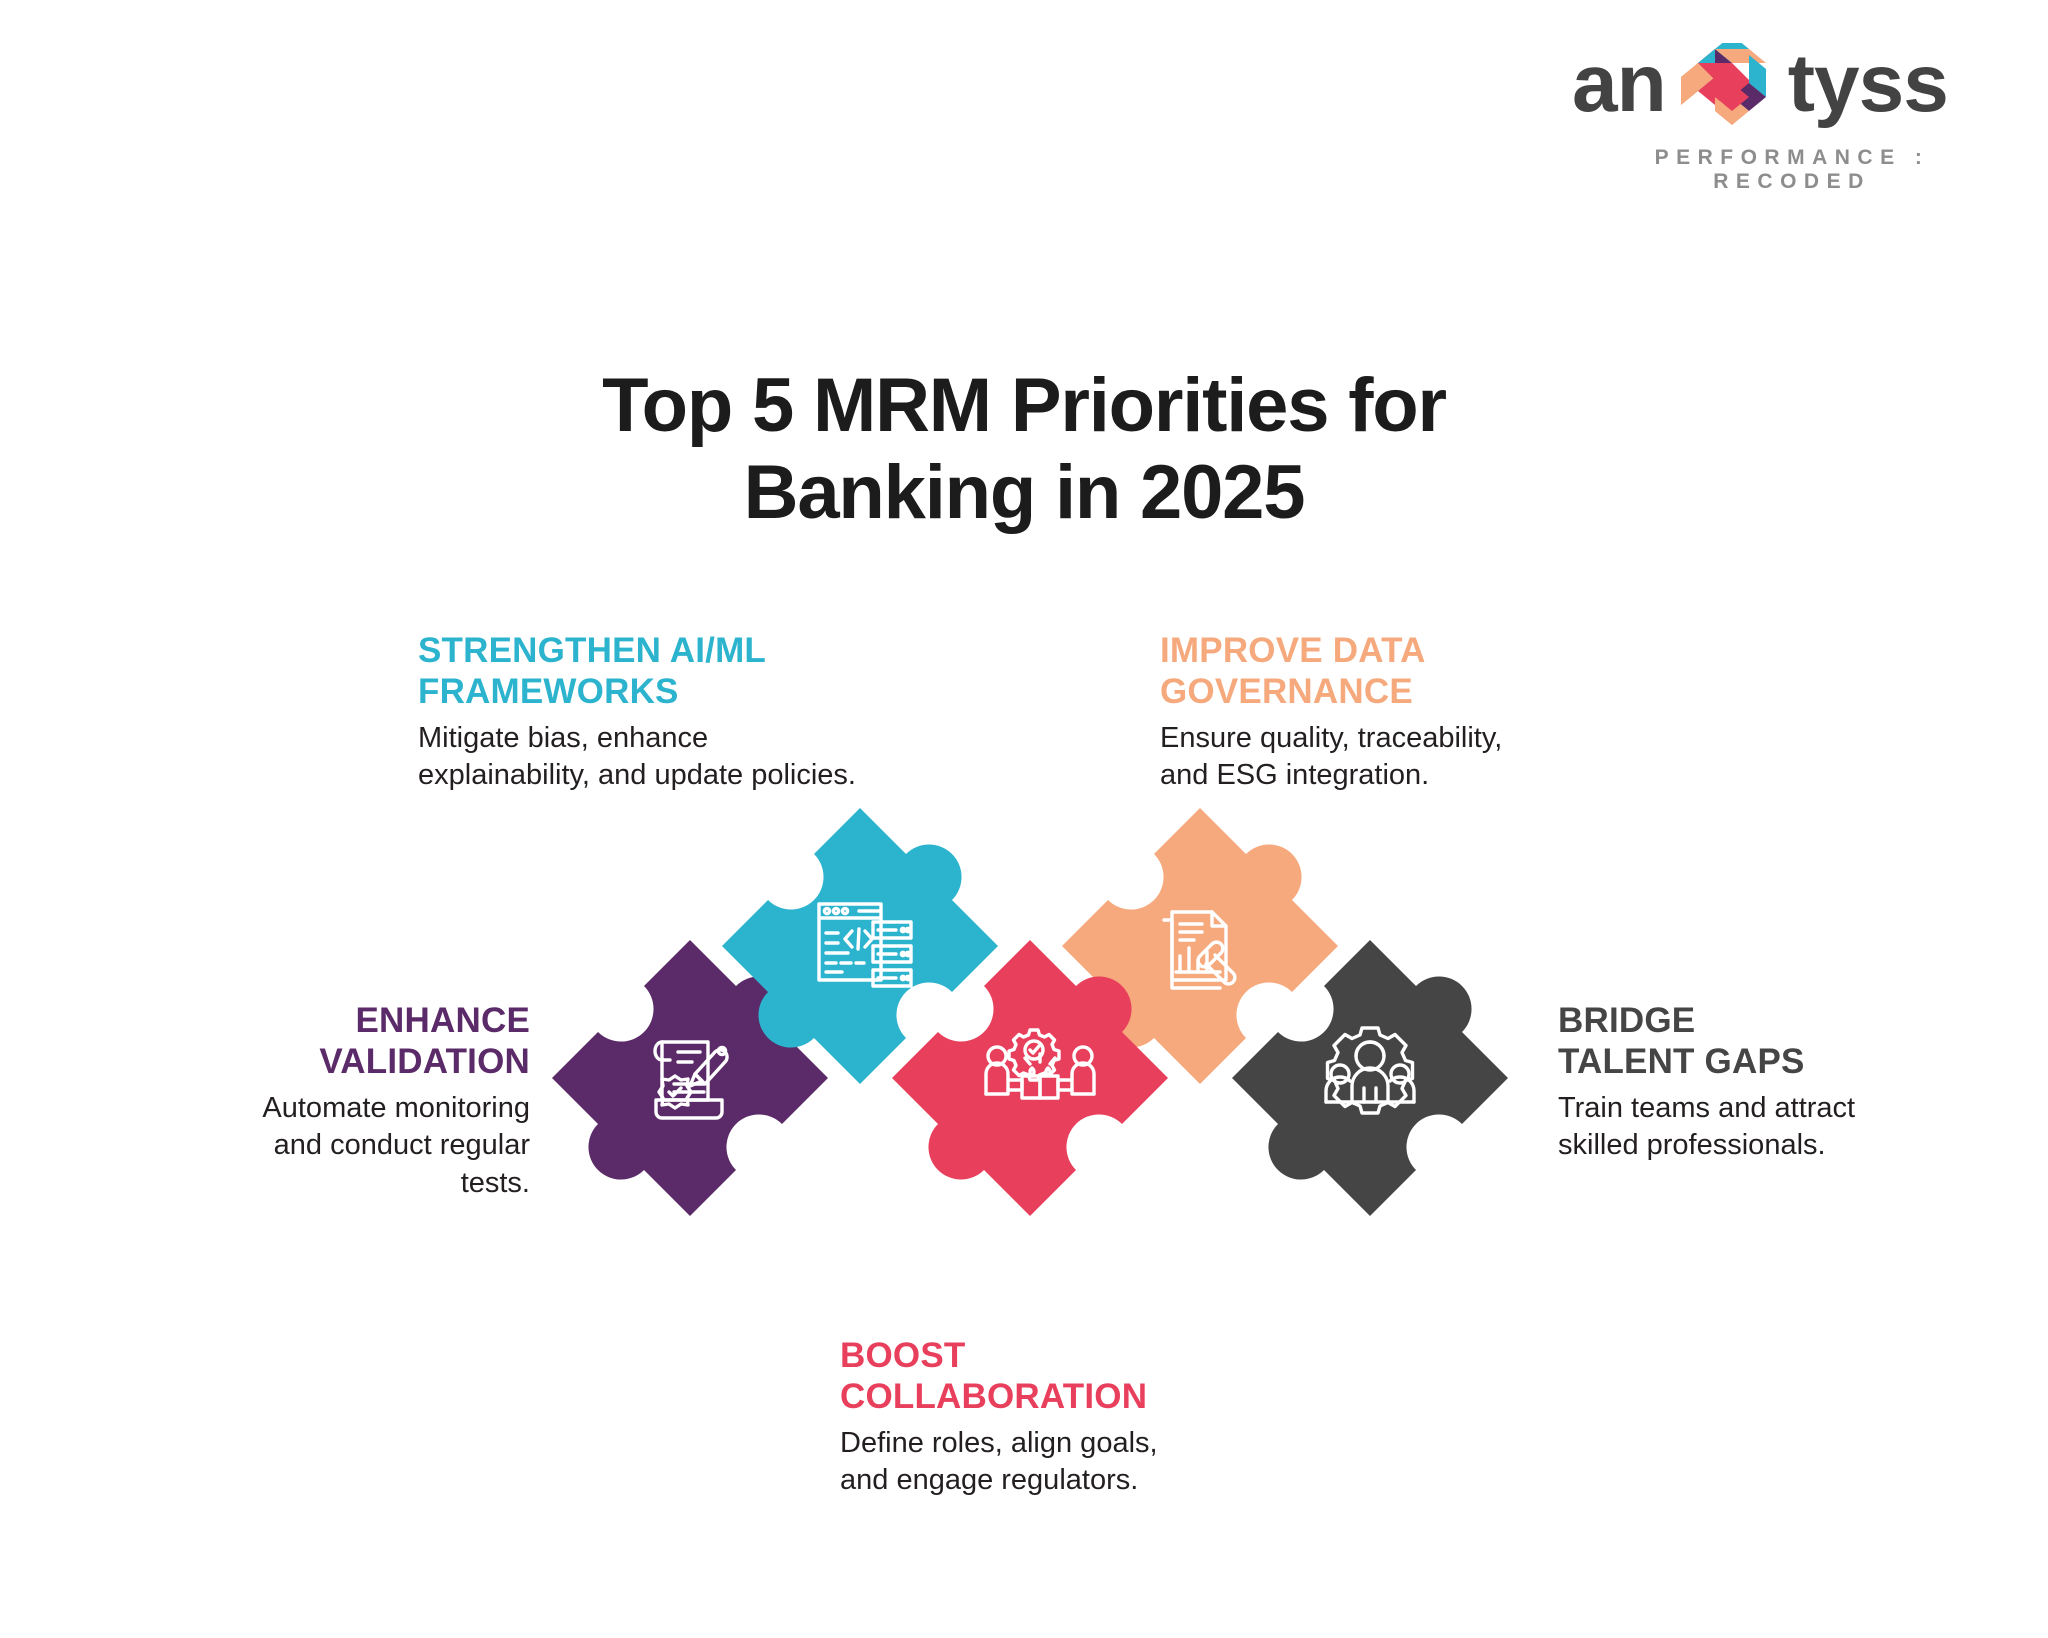  I want to click on logo-text-left: an, so click(1619, 83).